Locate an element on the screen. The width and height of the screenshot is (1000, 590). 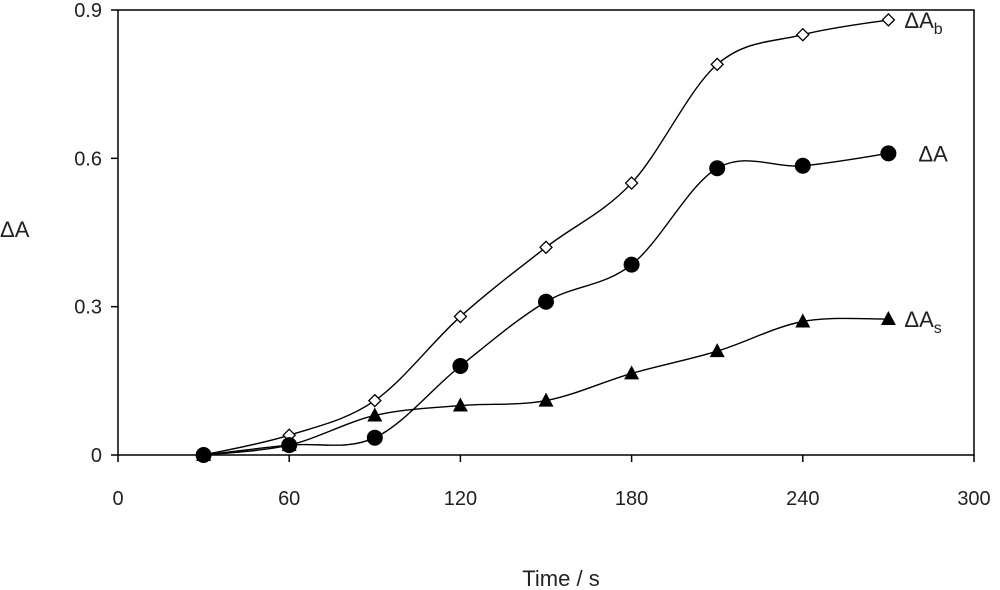
series-label: ΔA is located at coordinates (933, 153).